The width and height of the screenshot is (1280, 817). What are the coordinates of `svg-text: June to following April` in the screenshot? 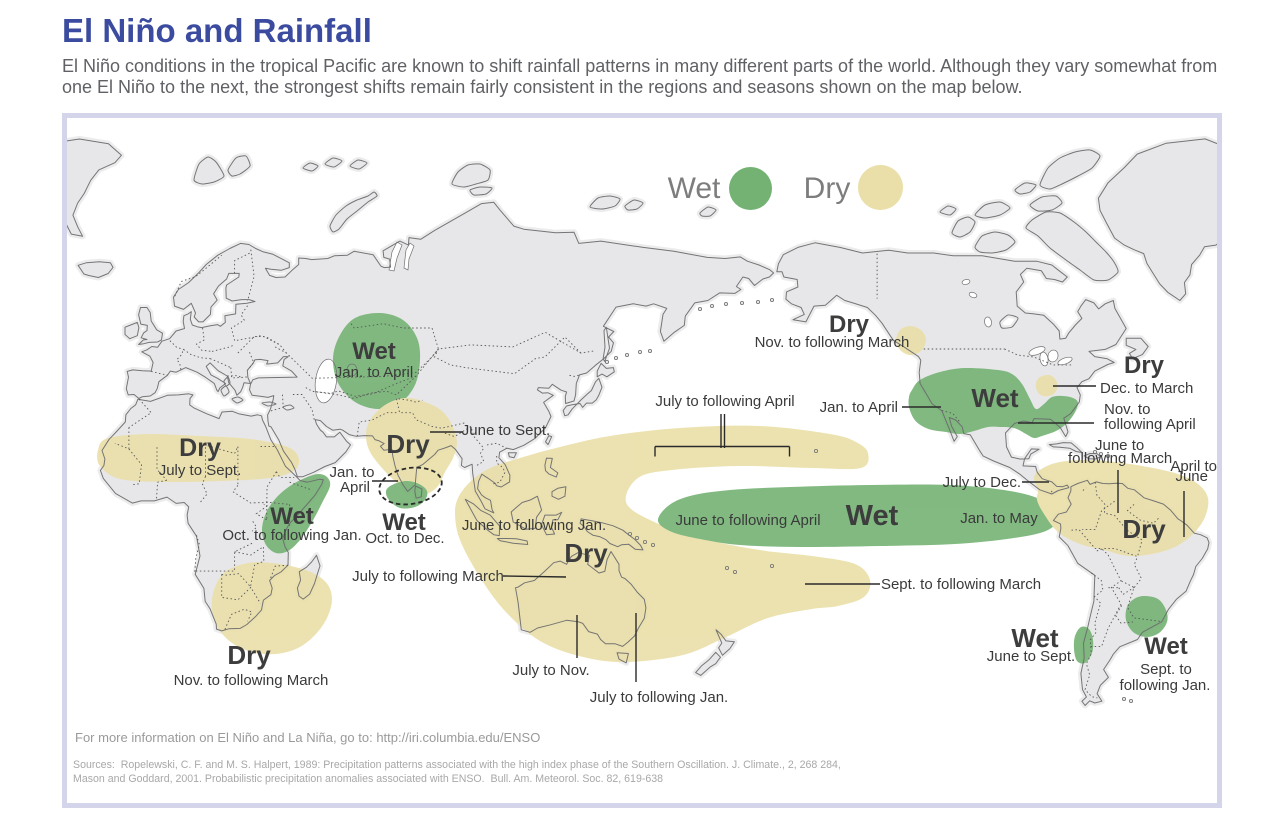 It's located at (747, 520).